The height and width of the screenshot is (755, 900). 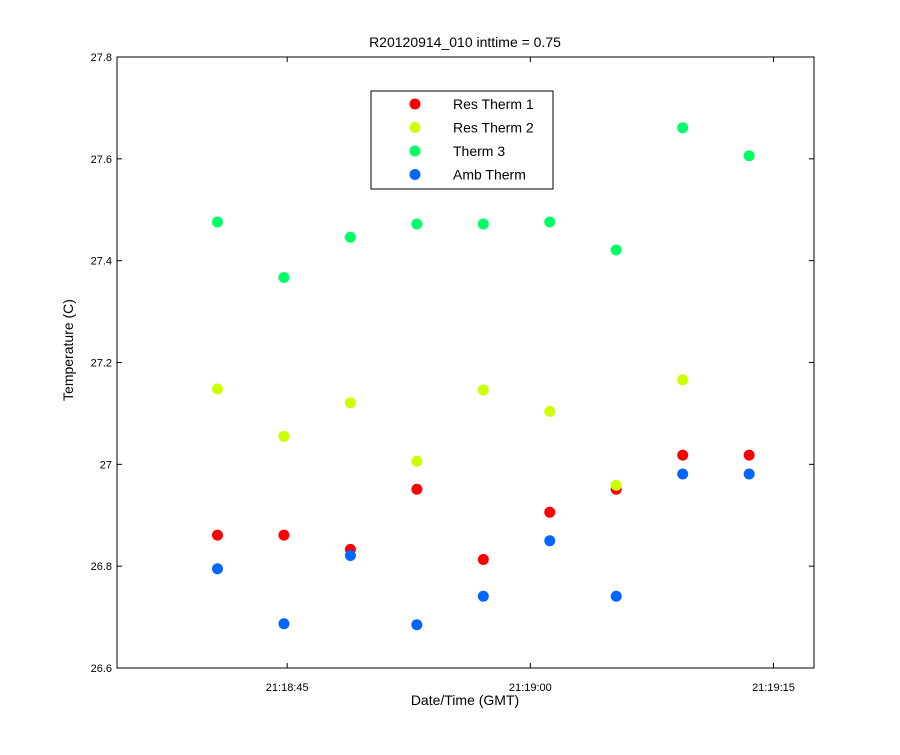 What do you see at coordinates (101, 58) in the screenshot?
I see `y-tick-label: 27.8` at bounding box center [101, 58].